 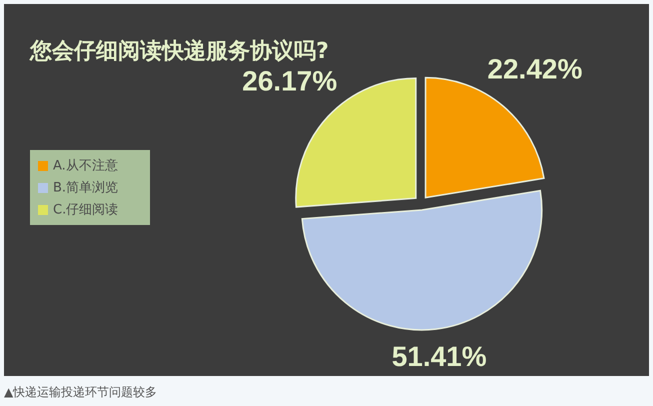 What do you see at coordinates (439, 356) in the screenshot?
I see `data-label: 51.41%` at bounding box center [439, 356].